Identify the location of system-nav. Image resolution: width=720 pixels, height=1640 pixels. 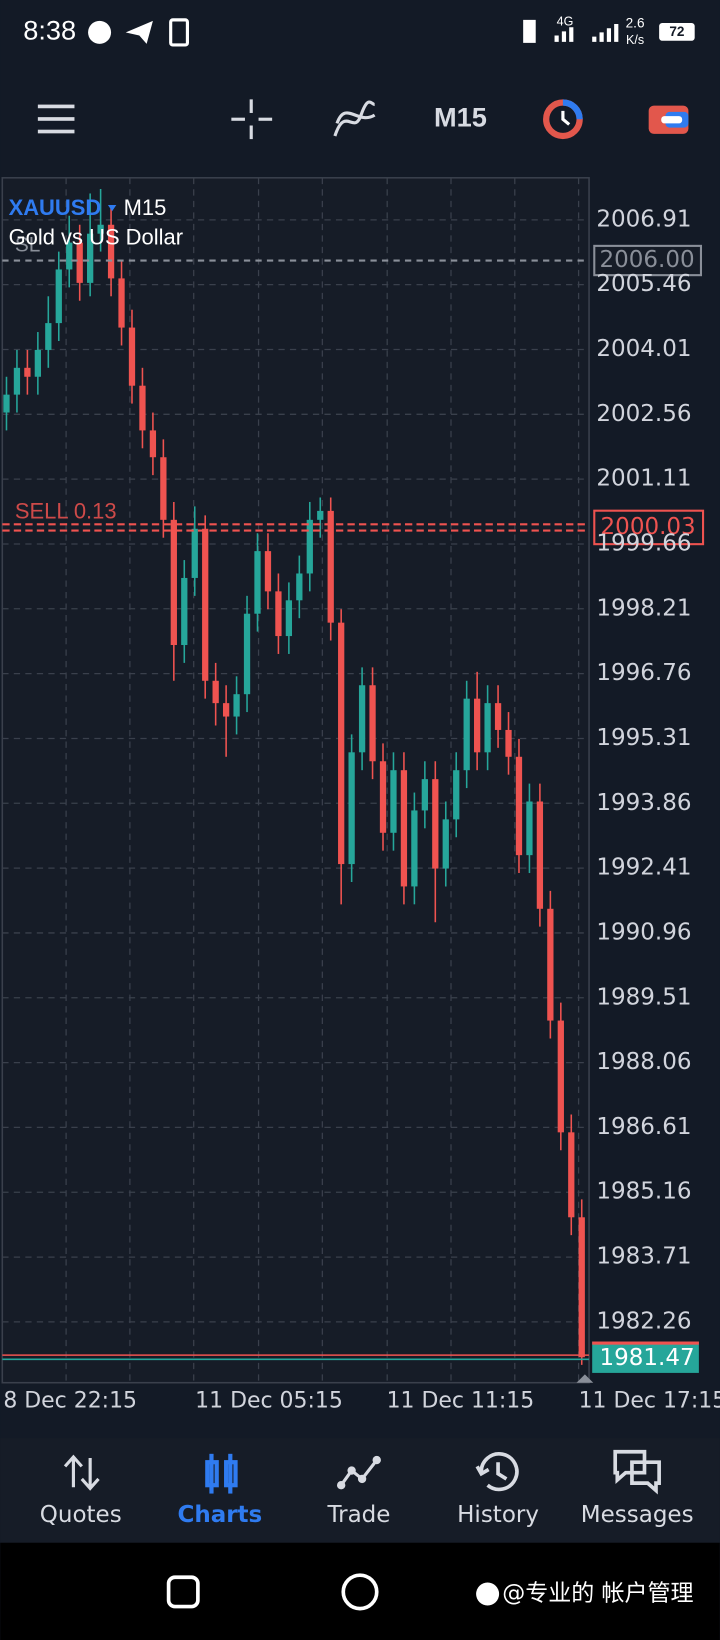
(360, 1591).